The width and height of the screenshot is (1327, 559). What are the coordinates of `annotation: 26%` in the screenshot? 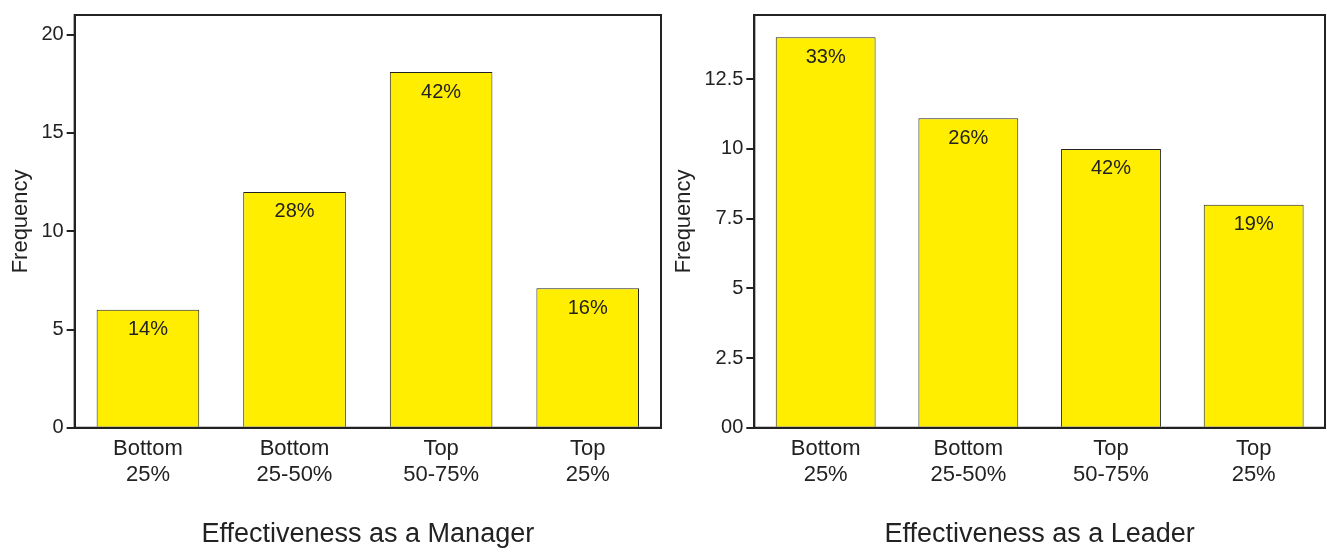 It's located at (968, 136).